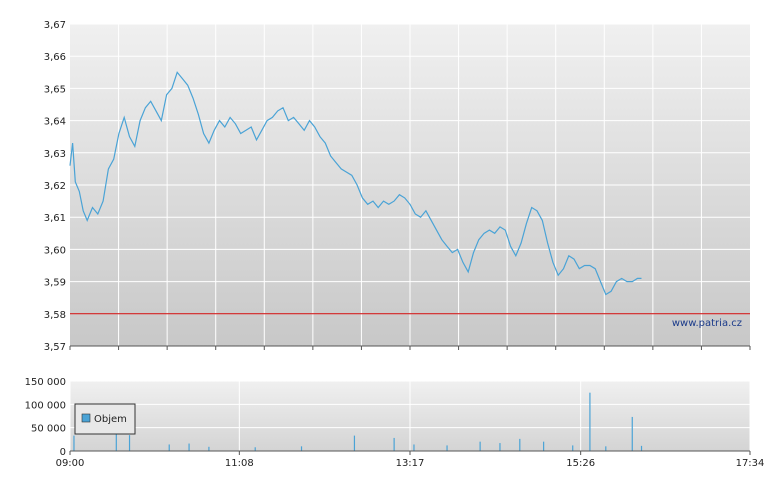 Image resolution: width=780 pixels, height=494 pixels. Describe the element at coordinates (55, 250) in the screenshot. I see `price-y-tick-label: 3,60` at that location.